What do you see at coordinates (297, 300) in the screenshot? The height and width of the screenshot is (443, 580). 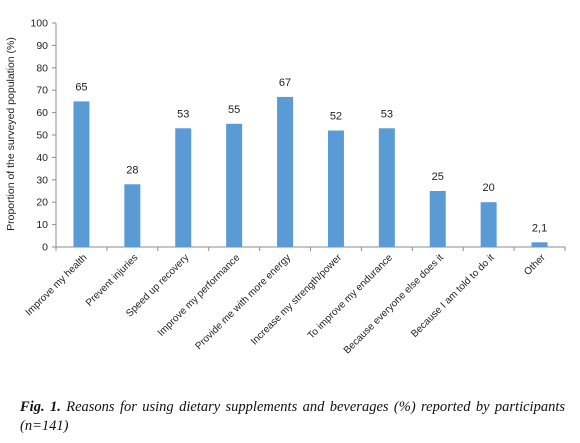 I see `x-tick-label: Increase my strength/power` at bounding box center [297, 300].